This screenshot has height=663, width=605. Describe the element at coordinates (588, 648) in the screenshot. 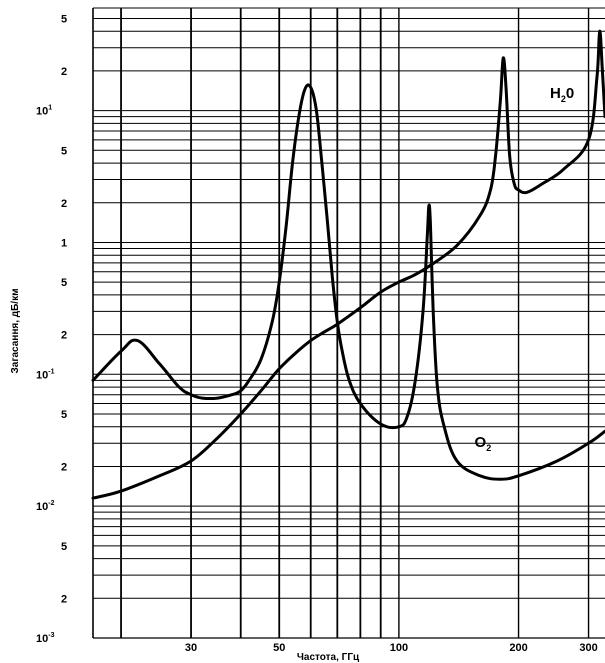

I see `x-tick-label: 300` at that location.